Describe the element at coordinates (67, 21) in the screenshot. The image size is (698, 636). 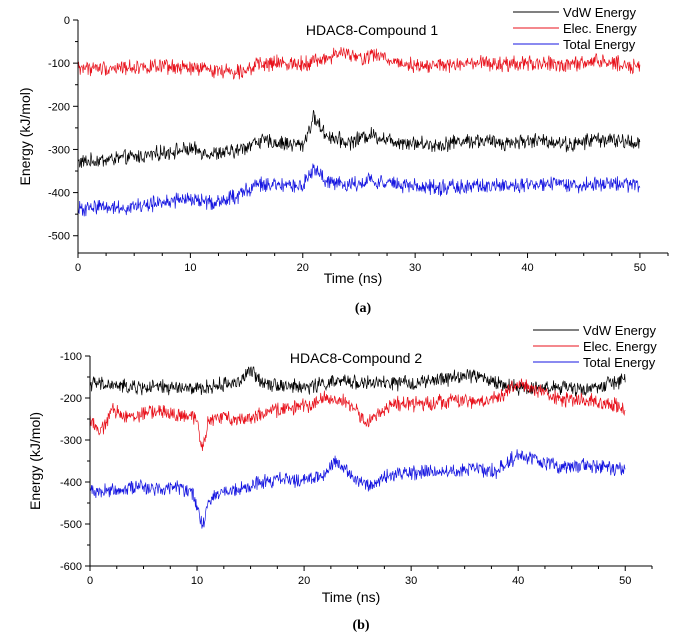
I see `y-tick-label: 0` at that location.